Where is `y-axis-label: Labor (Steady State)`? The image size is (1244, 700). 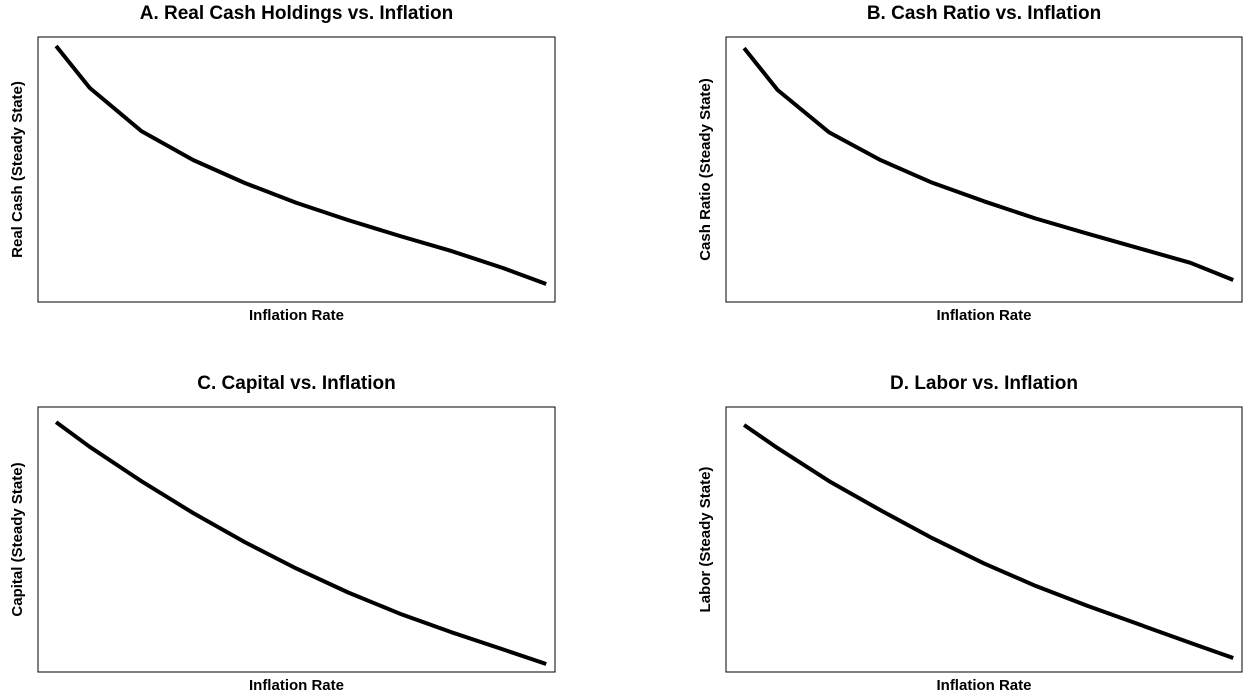
y-axis-label: Labor (Steady State) is located at coordinates (705, 540).